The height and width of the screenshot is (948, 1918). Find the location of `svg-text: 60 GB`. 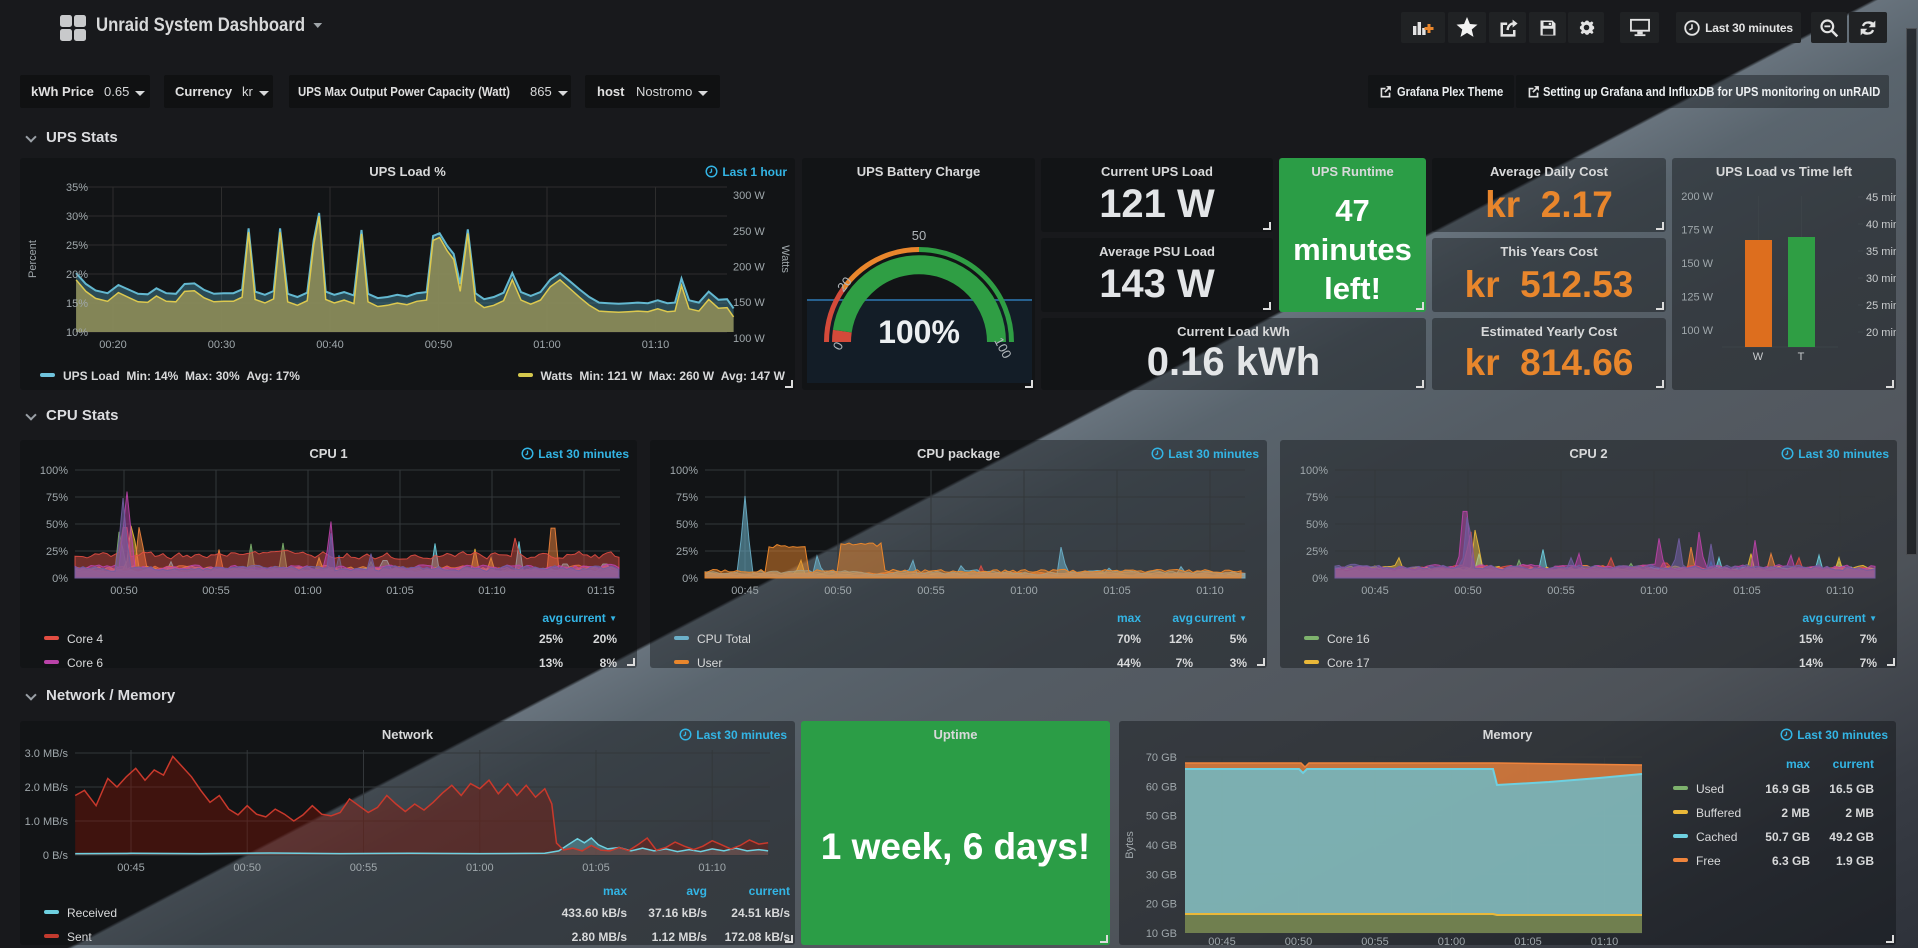

svg-text: 60 GB is located at coordinates (1161, 787).